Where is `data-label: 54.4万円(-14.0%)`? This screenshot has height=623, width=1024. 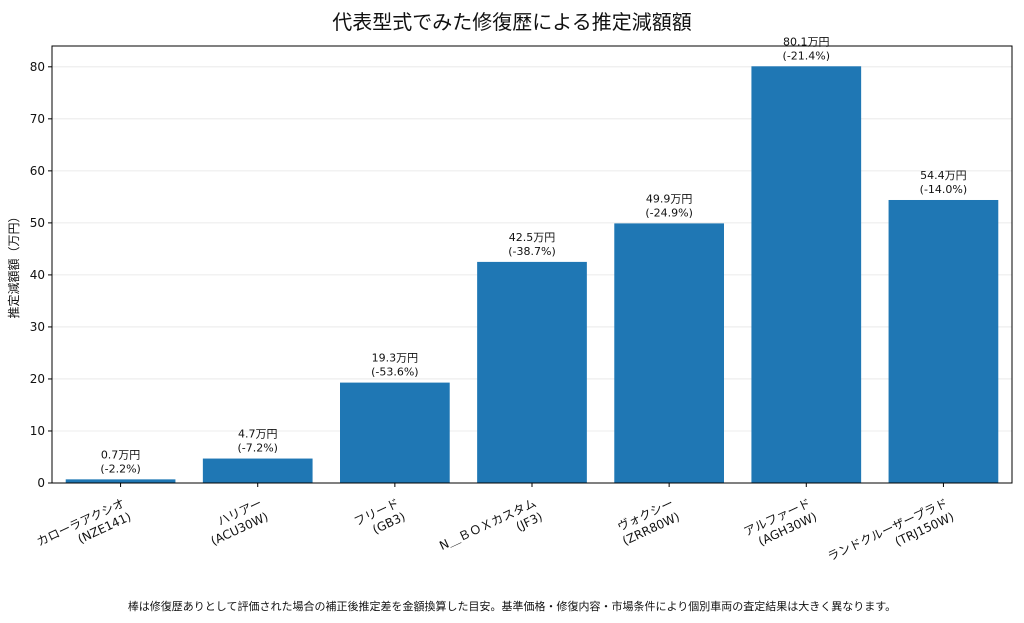
data-label: 54.4万円(-14.0%) is located at coordinates (944, 182).